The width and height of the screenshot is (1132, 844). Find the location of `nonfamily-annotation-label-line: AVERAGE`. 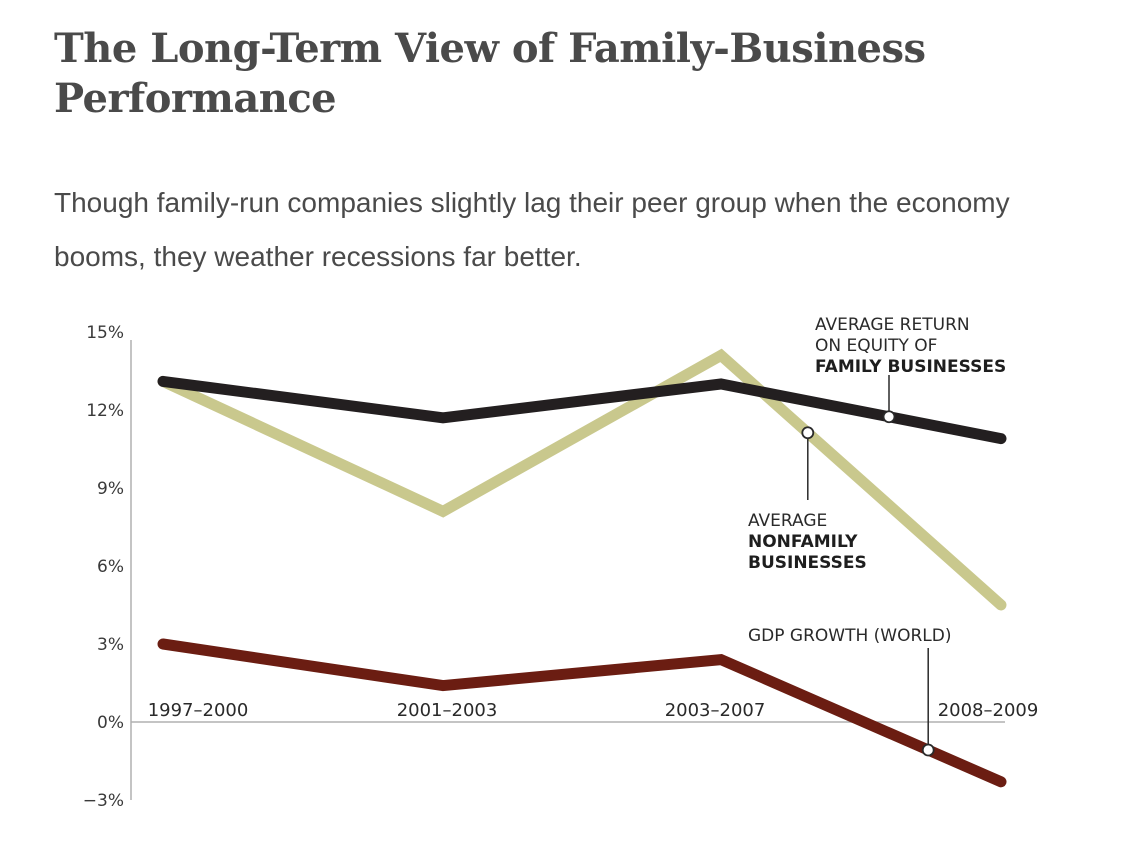

nonfamily-annotation-label-line: AVERAGE is located at coordinates (787, 521).